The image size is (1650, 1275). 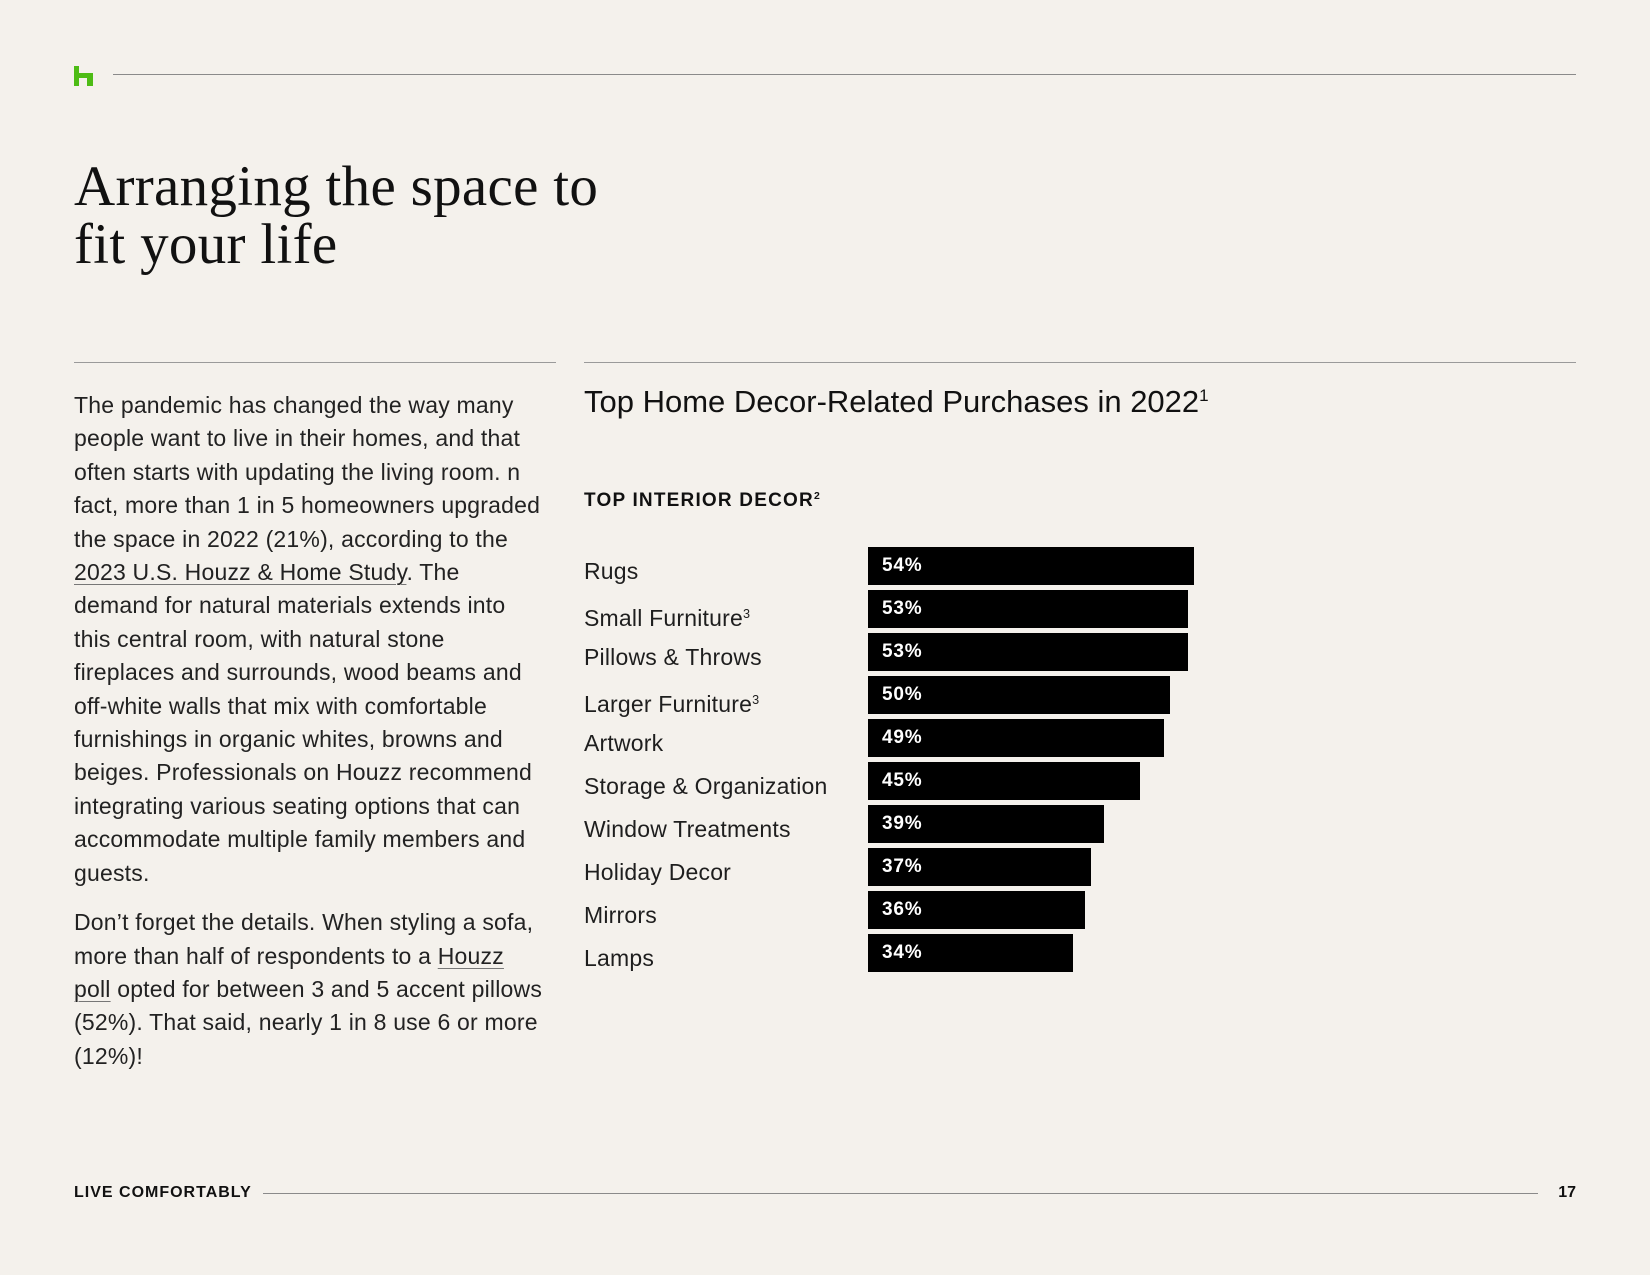 I want to click on category-label-text: Small Furniture, so click(x=663, y=618).